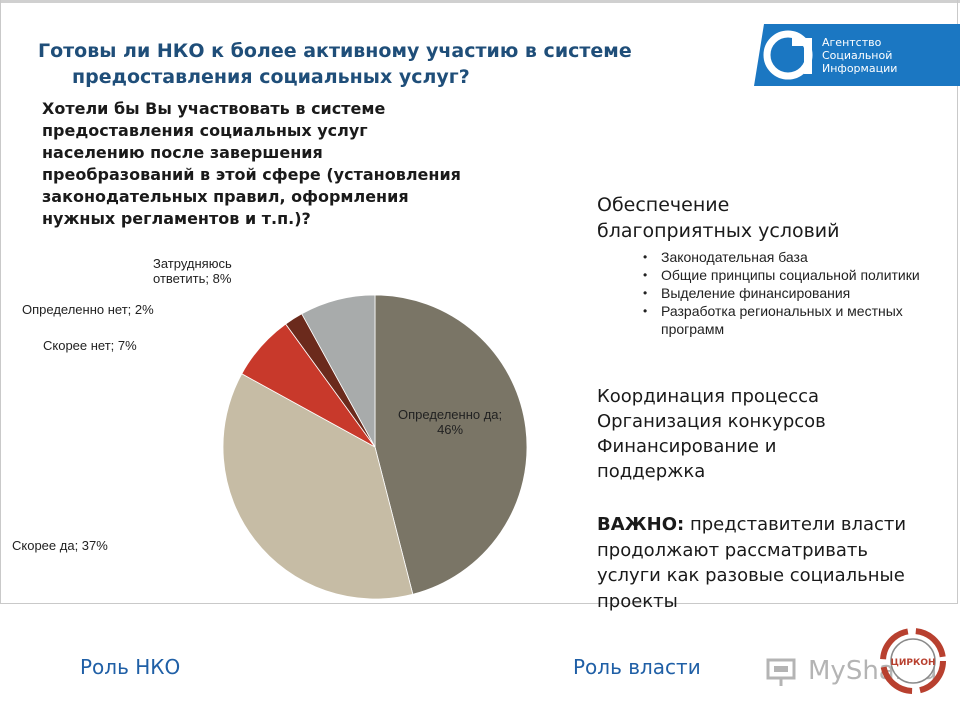 This screenshot has width=960, height=720. Describe the element at coordinates (794, 293) in the screenshot. I see `list-item: Выделение финансирования` at that location.